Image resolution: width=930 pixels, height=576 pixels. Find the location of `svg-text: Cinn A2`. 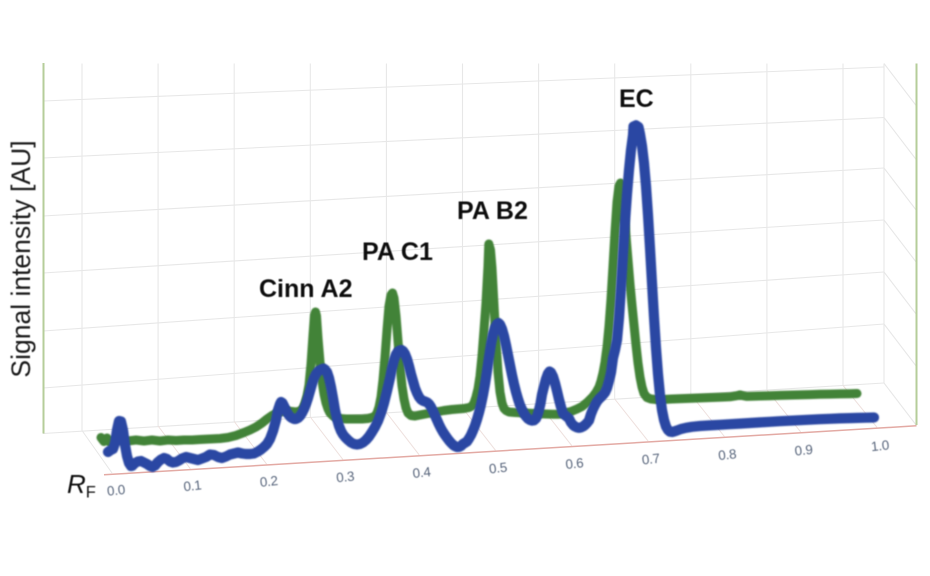

svg-text: Cinn A2 is located at coordinates (306, 289).